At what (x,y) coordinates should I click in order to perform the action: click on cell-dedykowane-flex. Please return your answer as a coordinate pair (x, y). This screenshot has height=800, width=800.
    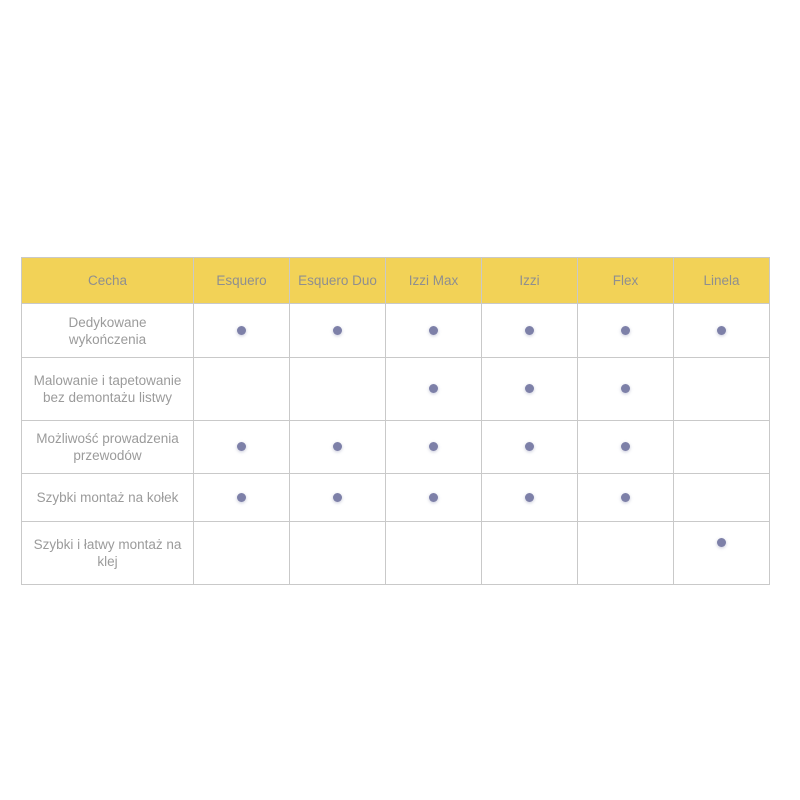
    Looking at the image, I should click on (625, 330).